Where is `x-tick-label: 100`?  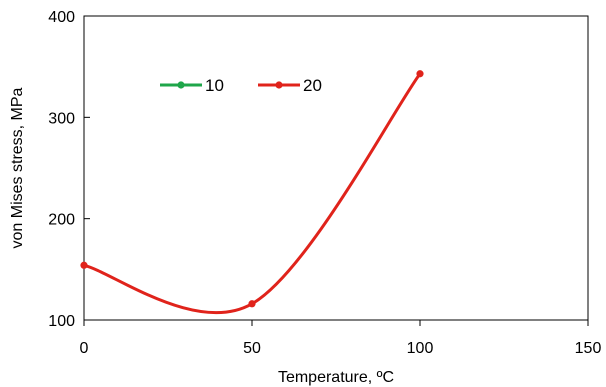 x-tick-label: 100 is located at coordinates (420, 348).